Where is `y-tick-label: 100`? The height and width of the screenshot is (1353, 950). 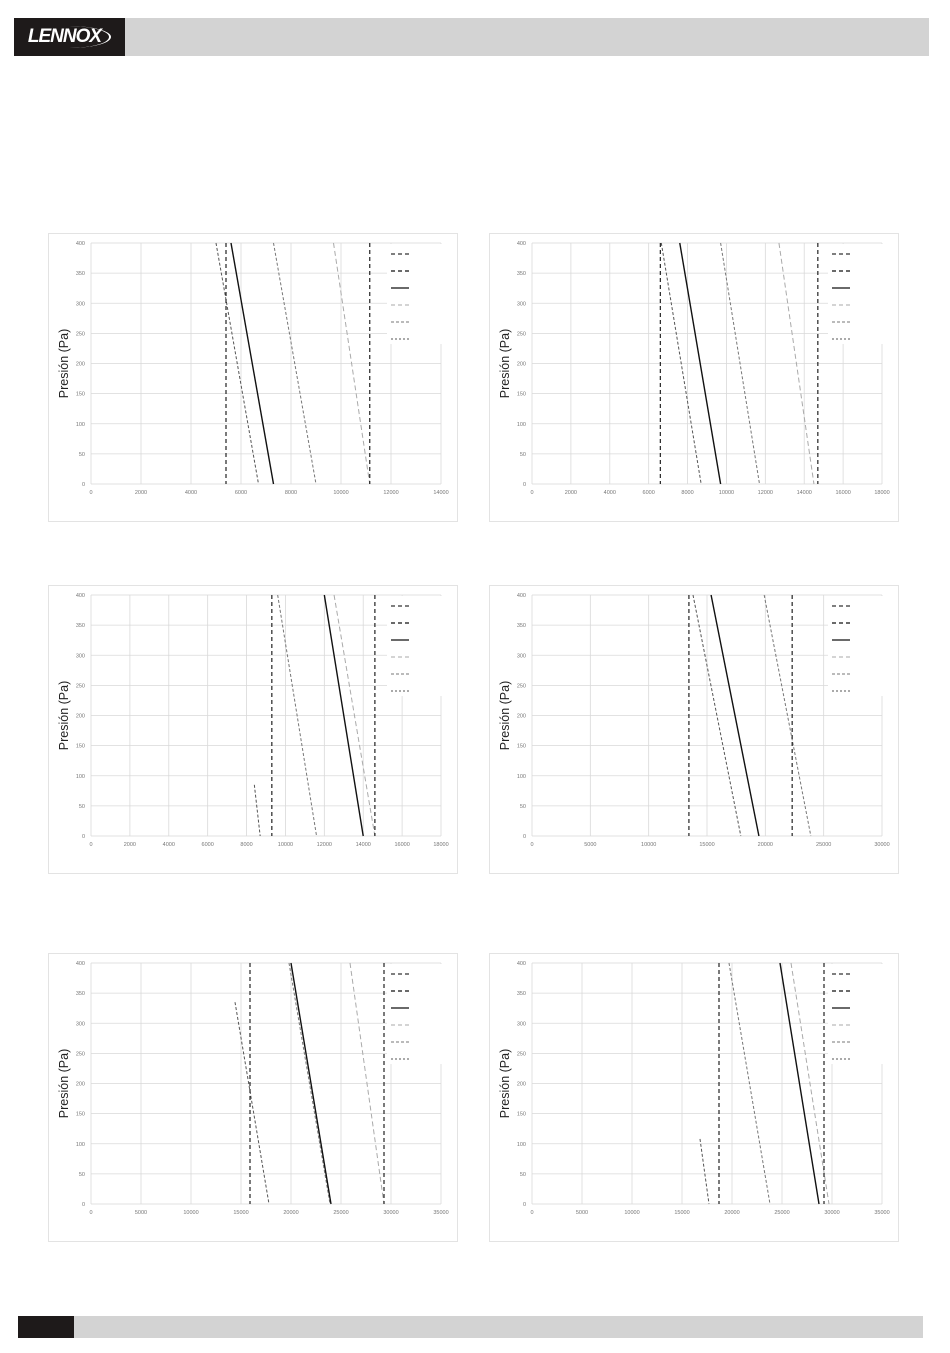
y-tick-label: 100 is located at coordinates (80, 1145).